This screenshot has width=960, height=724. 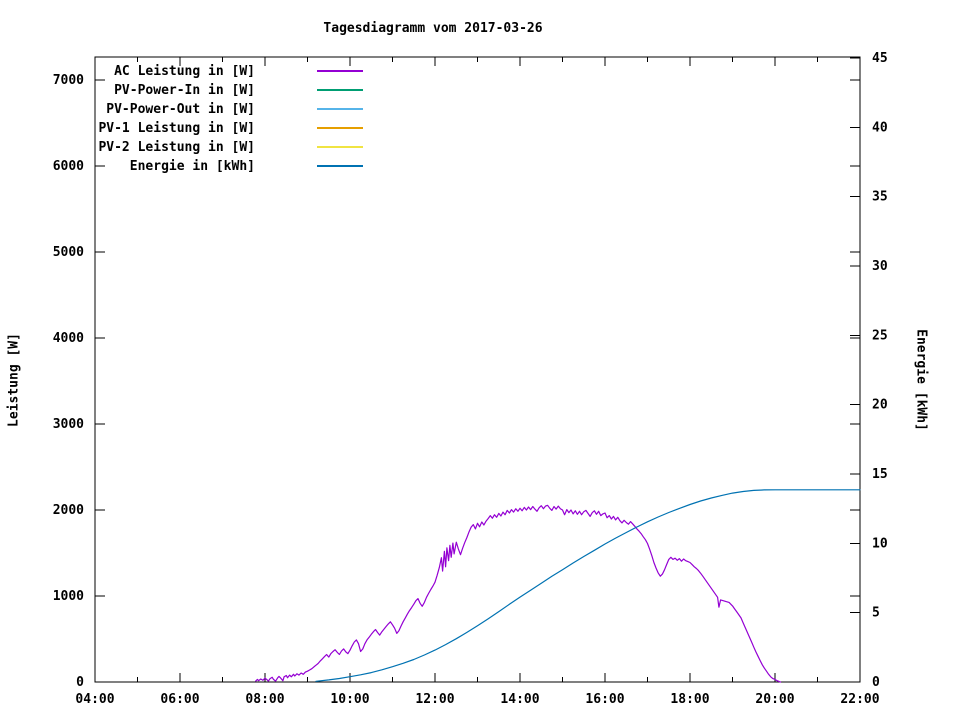 I want to click on x-tick-label: 06:00, so click(x=179, y=699).